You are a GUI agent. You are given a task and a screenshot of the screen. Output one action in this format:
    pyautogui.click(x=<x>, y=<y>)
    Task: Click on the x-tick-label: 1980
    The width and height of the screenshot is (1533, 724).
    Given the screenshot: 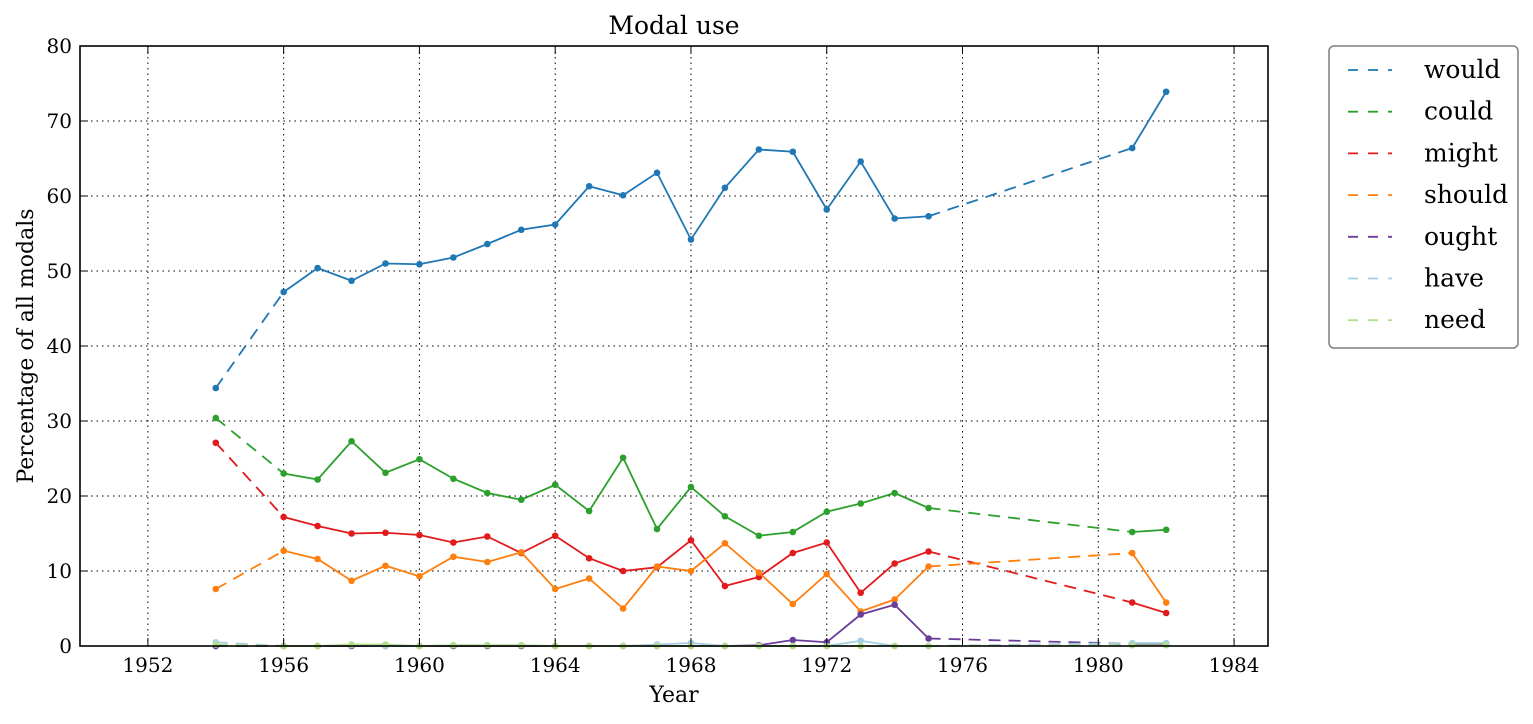 What is the action you would take?
    pyautogui.click(x=1098, y=665)
    